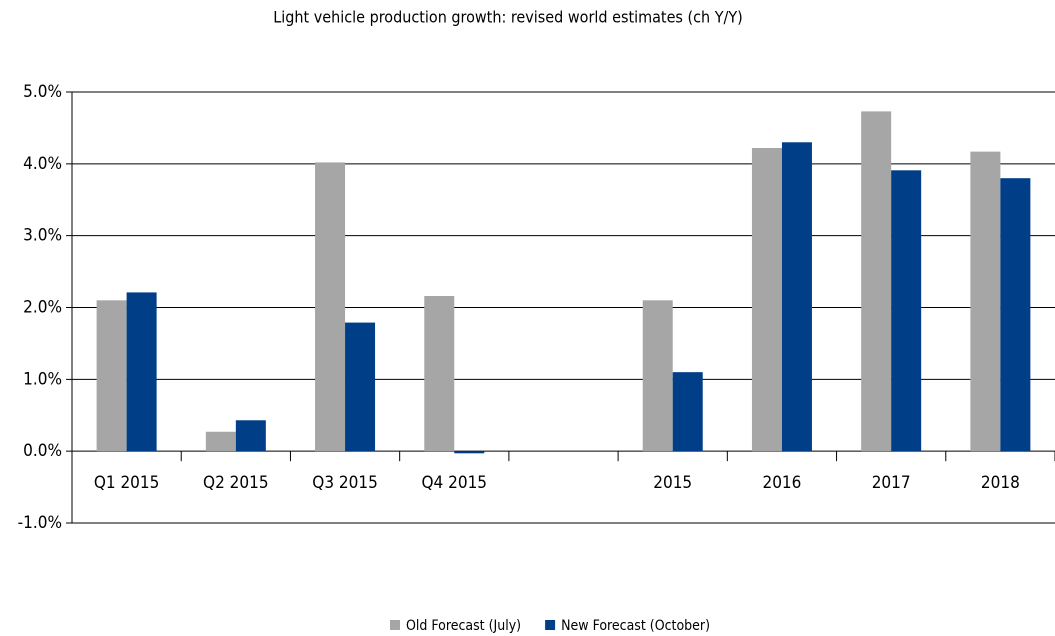 The width and height of the screenshot is (1055, 636). Describe the element at coordinates (42, 379) in the screenshot. I see `y-tick-label: 1.0%` at that location.